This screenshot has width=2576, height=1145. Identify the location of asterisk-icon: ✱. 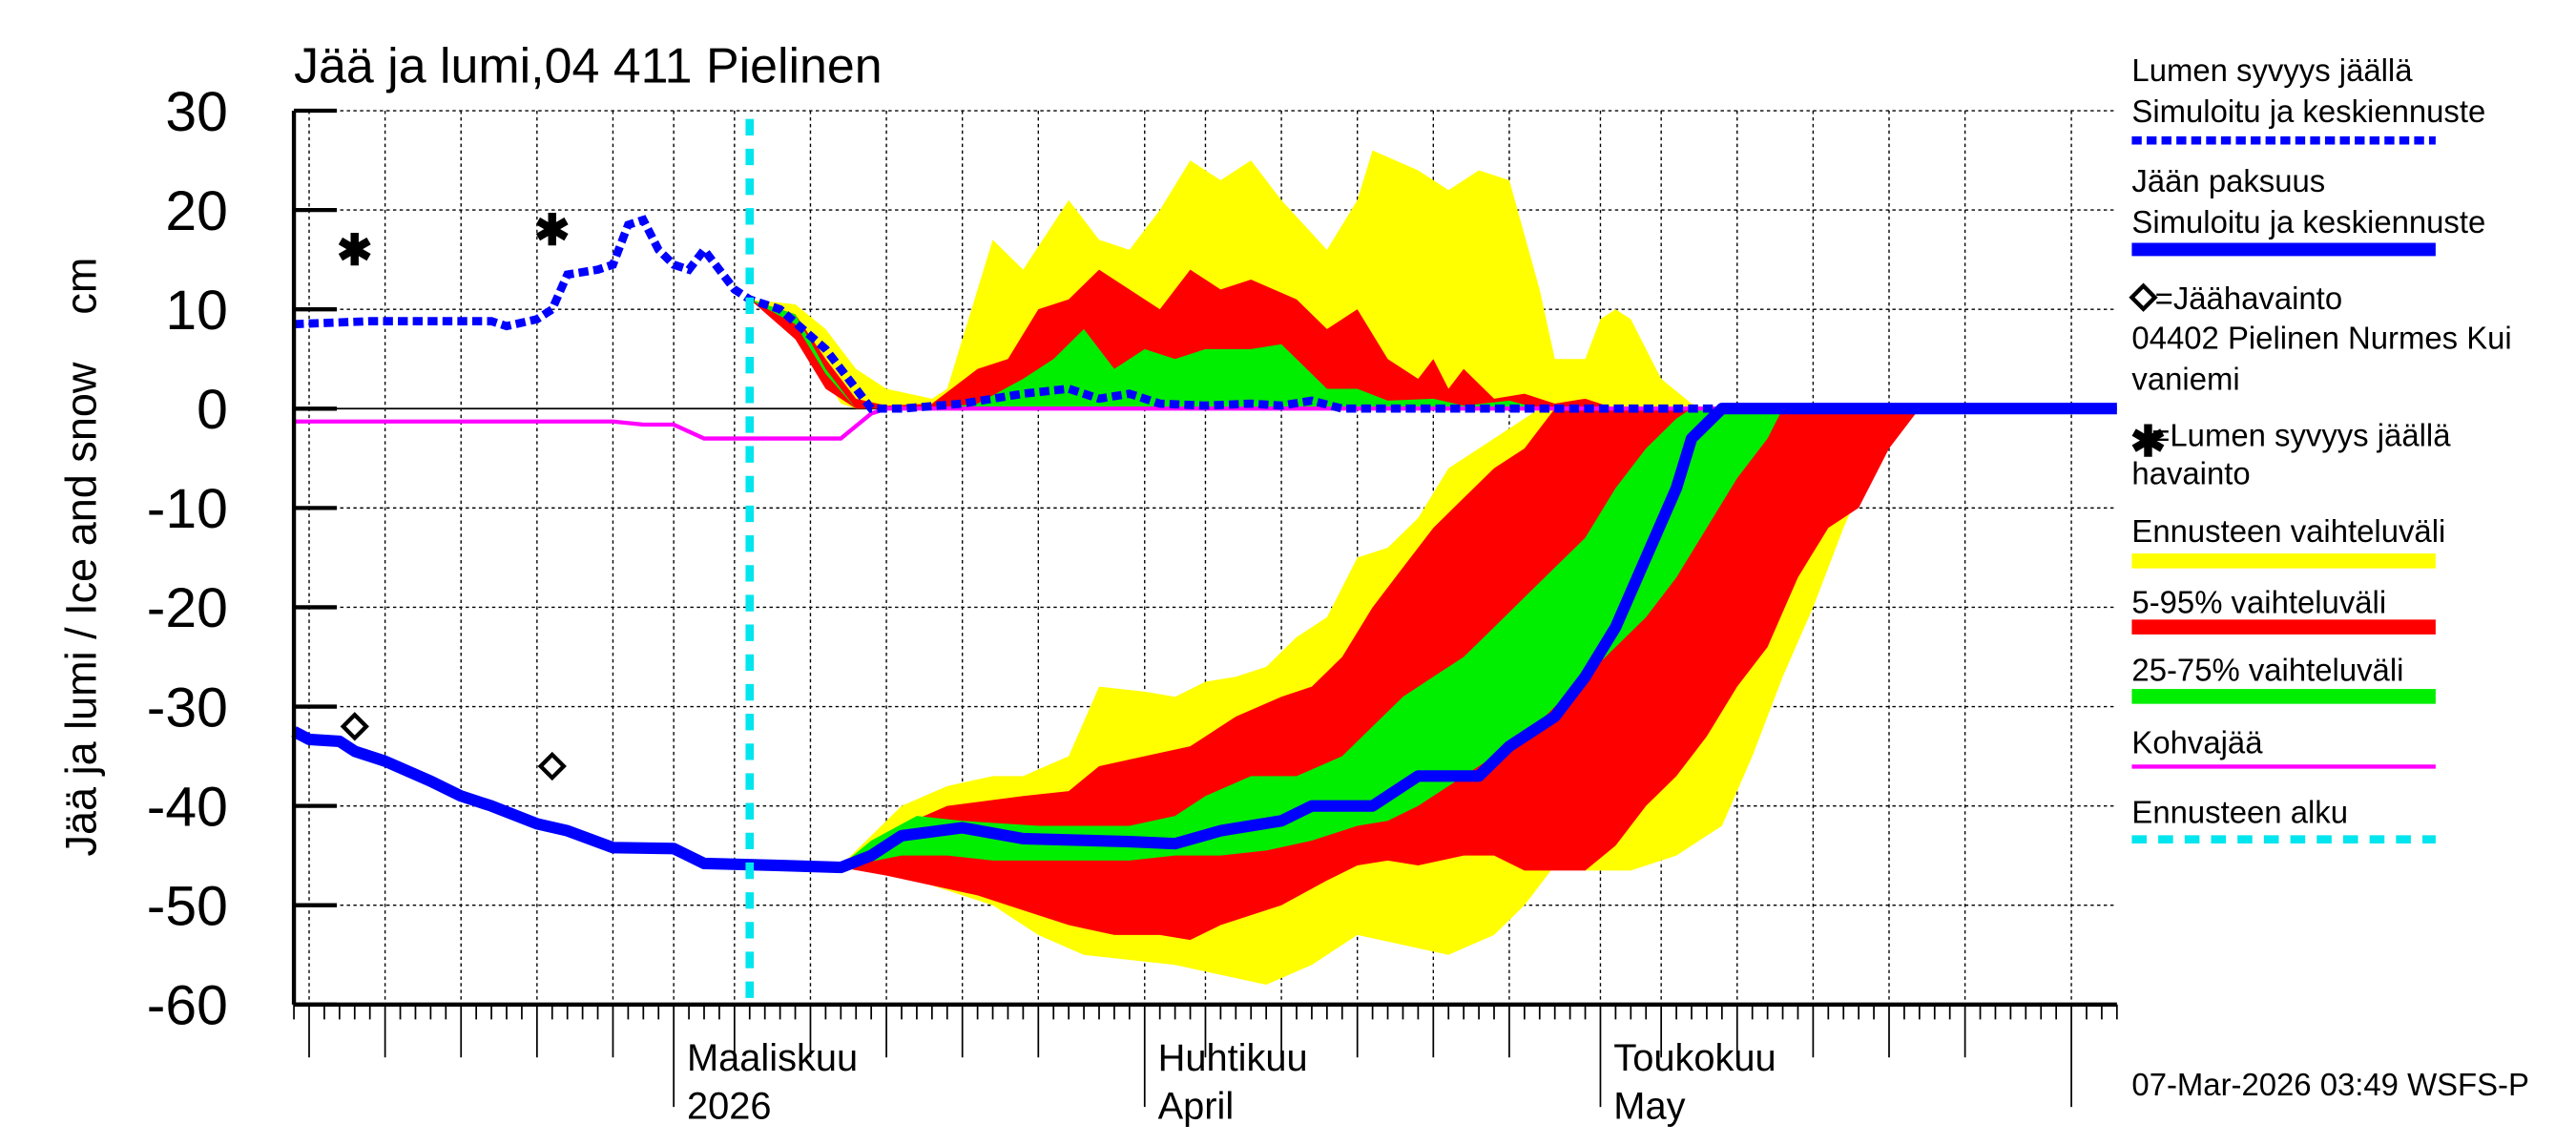
(2148, 442).